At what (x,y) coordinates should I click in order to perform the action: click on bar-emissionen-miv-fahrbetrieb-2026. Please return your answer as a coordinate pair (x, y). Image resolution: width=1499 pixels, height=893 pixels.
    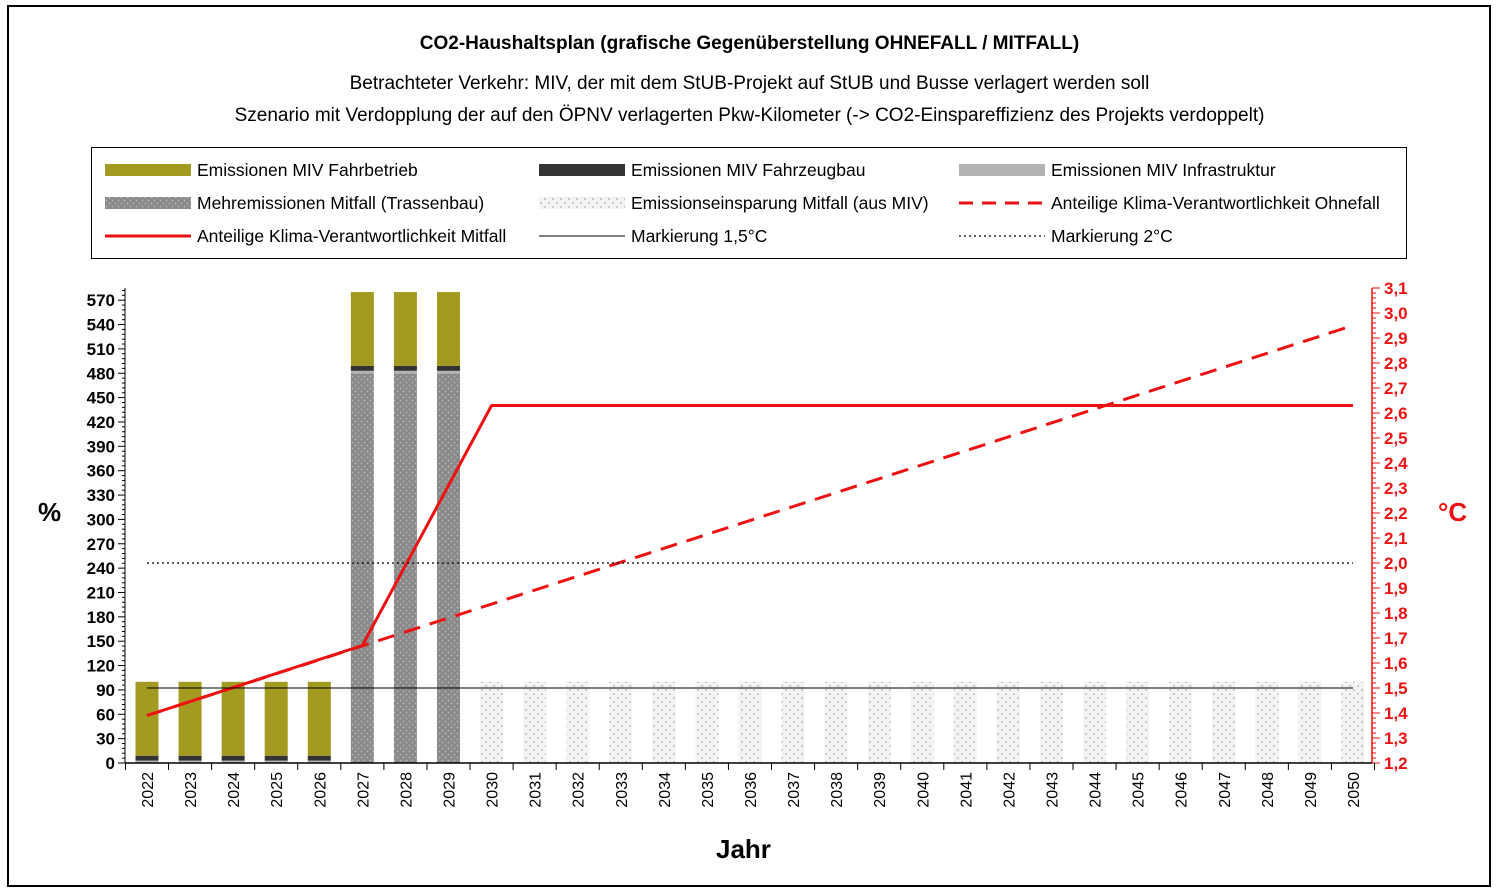
    Looking at the image, I should click on (319, 718).